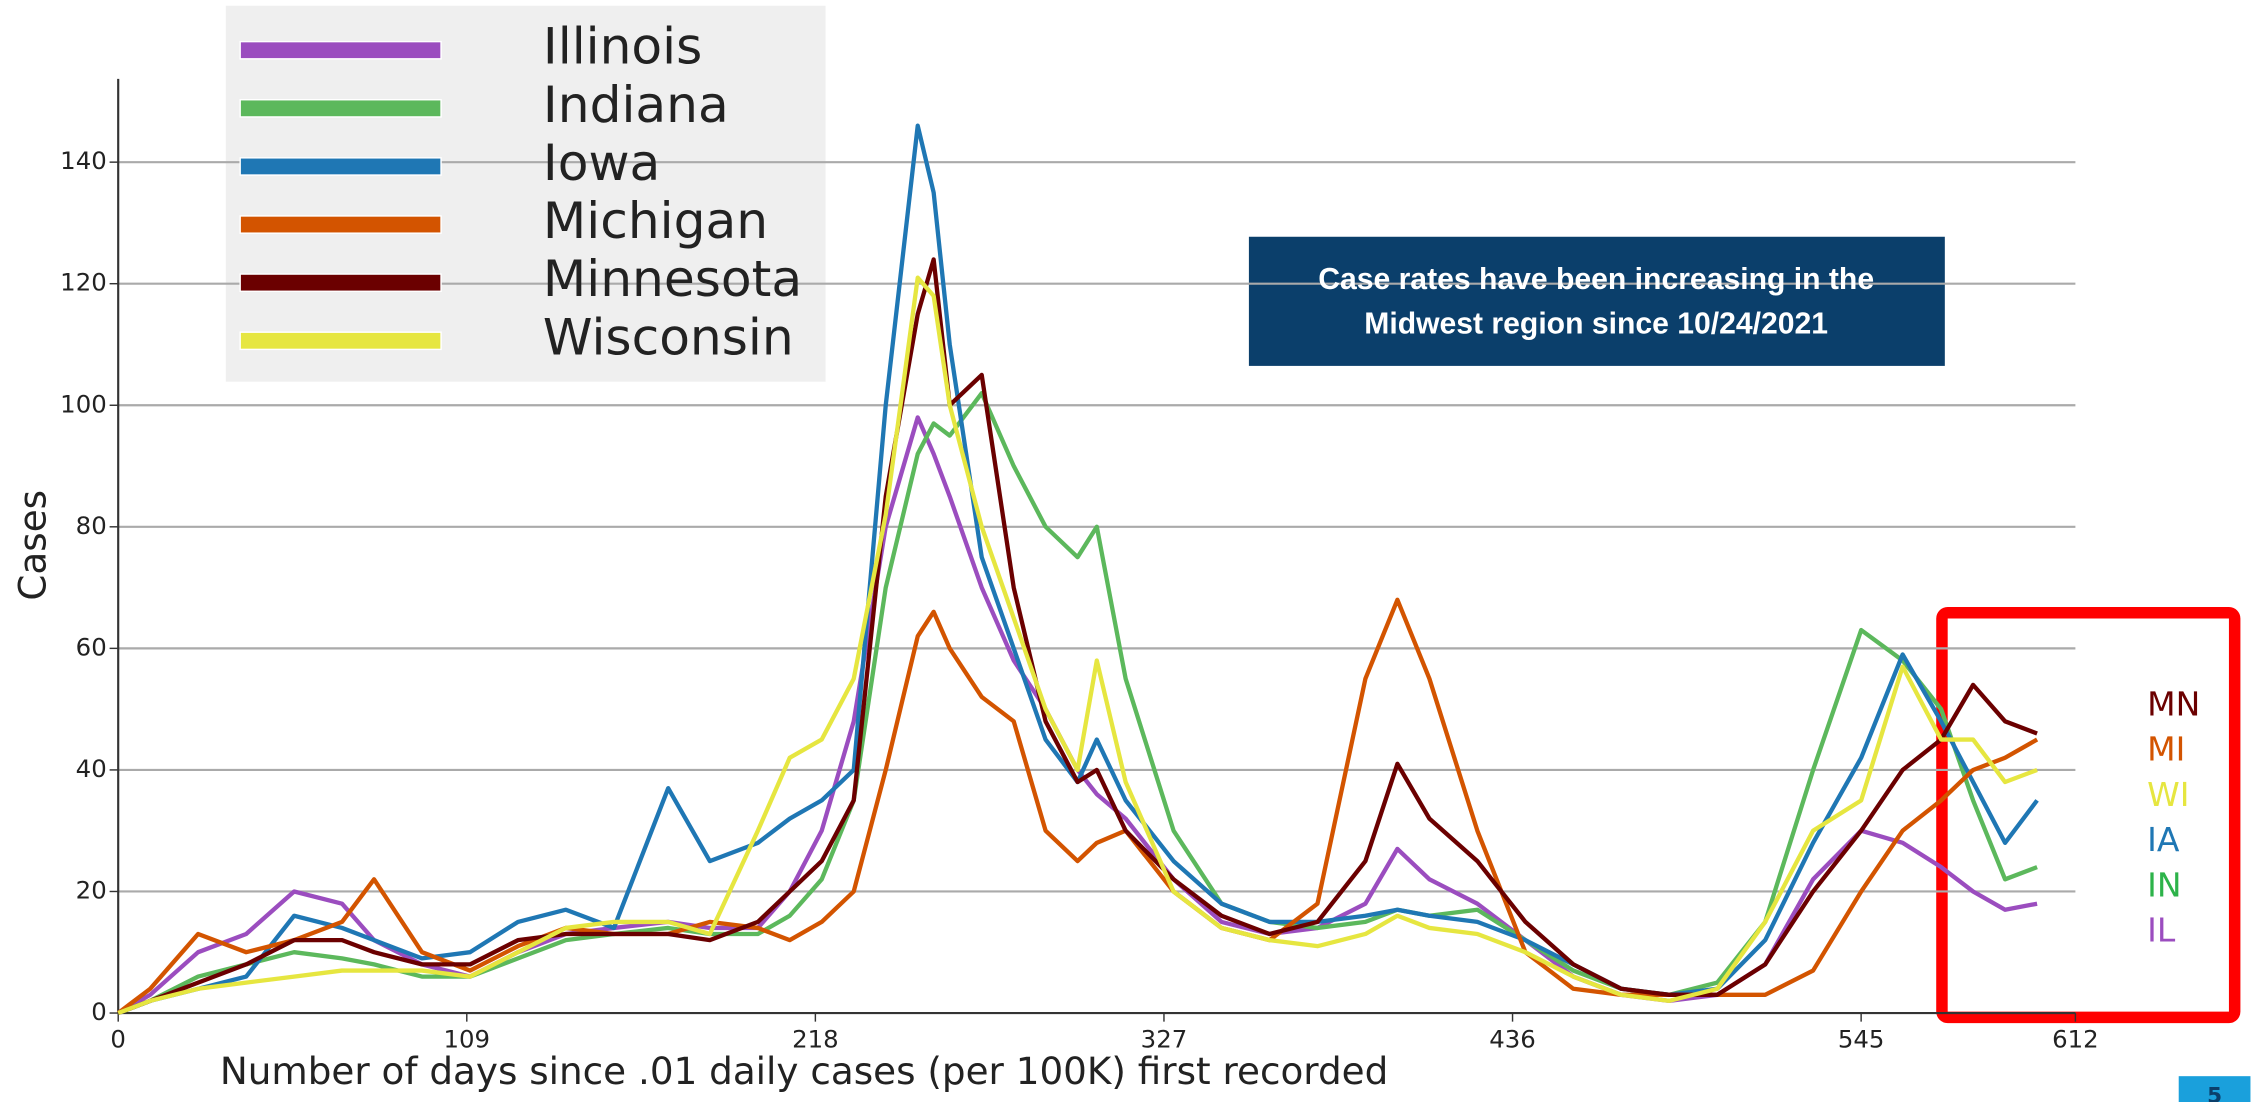 This screenshot has width=2251, height=1106. What do you see at coordinates (467, 1038) in the screenshot?
I see `x-tick-label: 109` at bounding box center [467, 1038].